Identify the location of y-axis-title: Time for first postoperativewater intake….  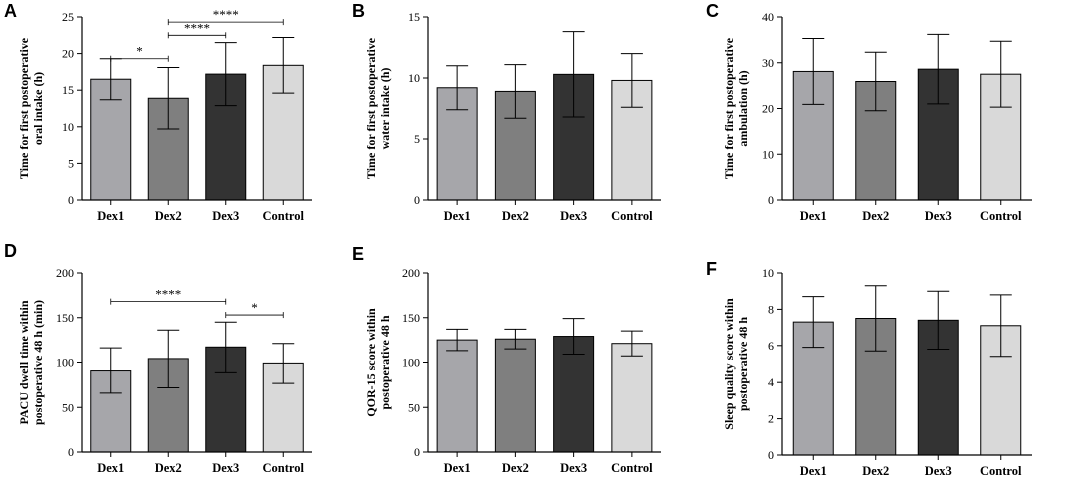
(378, 108).